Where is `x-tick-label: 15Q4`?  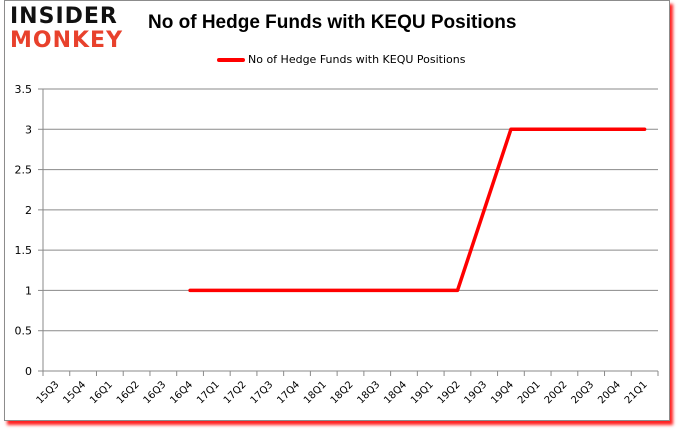
x-tick-label: 15Q4 is located at coordinates (74, 392).